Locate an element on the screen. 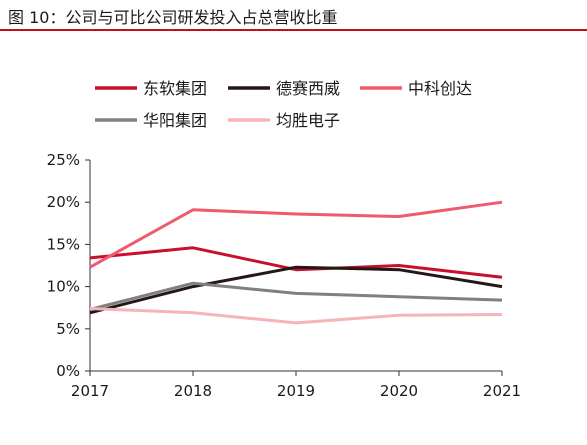 This screenshot has height=445, width=587. legend-item-4: 华阳集团 is located at coordinates (151, 120).